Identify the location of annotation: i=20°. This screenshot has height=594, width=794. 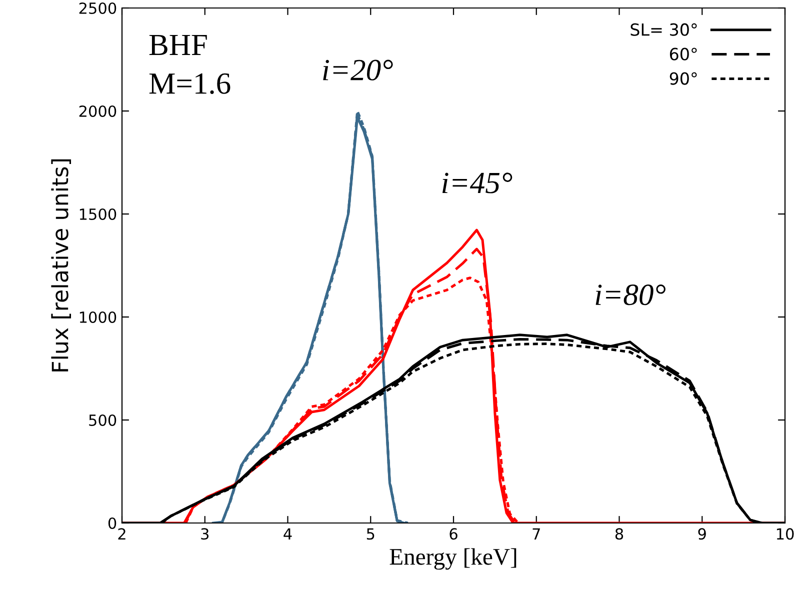
(358, 70).